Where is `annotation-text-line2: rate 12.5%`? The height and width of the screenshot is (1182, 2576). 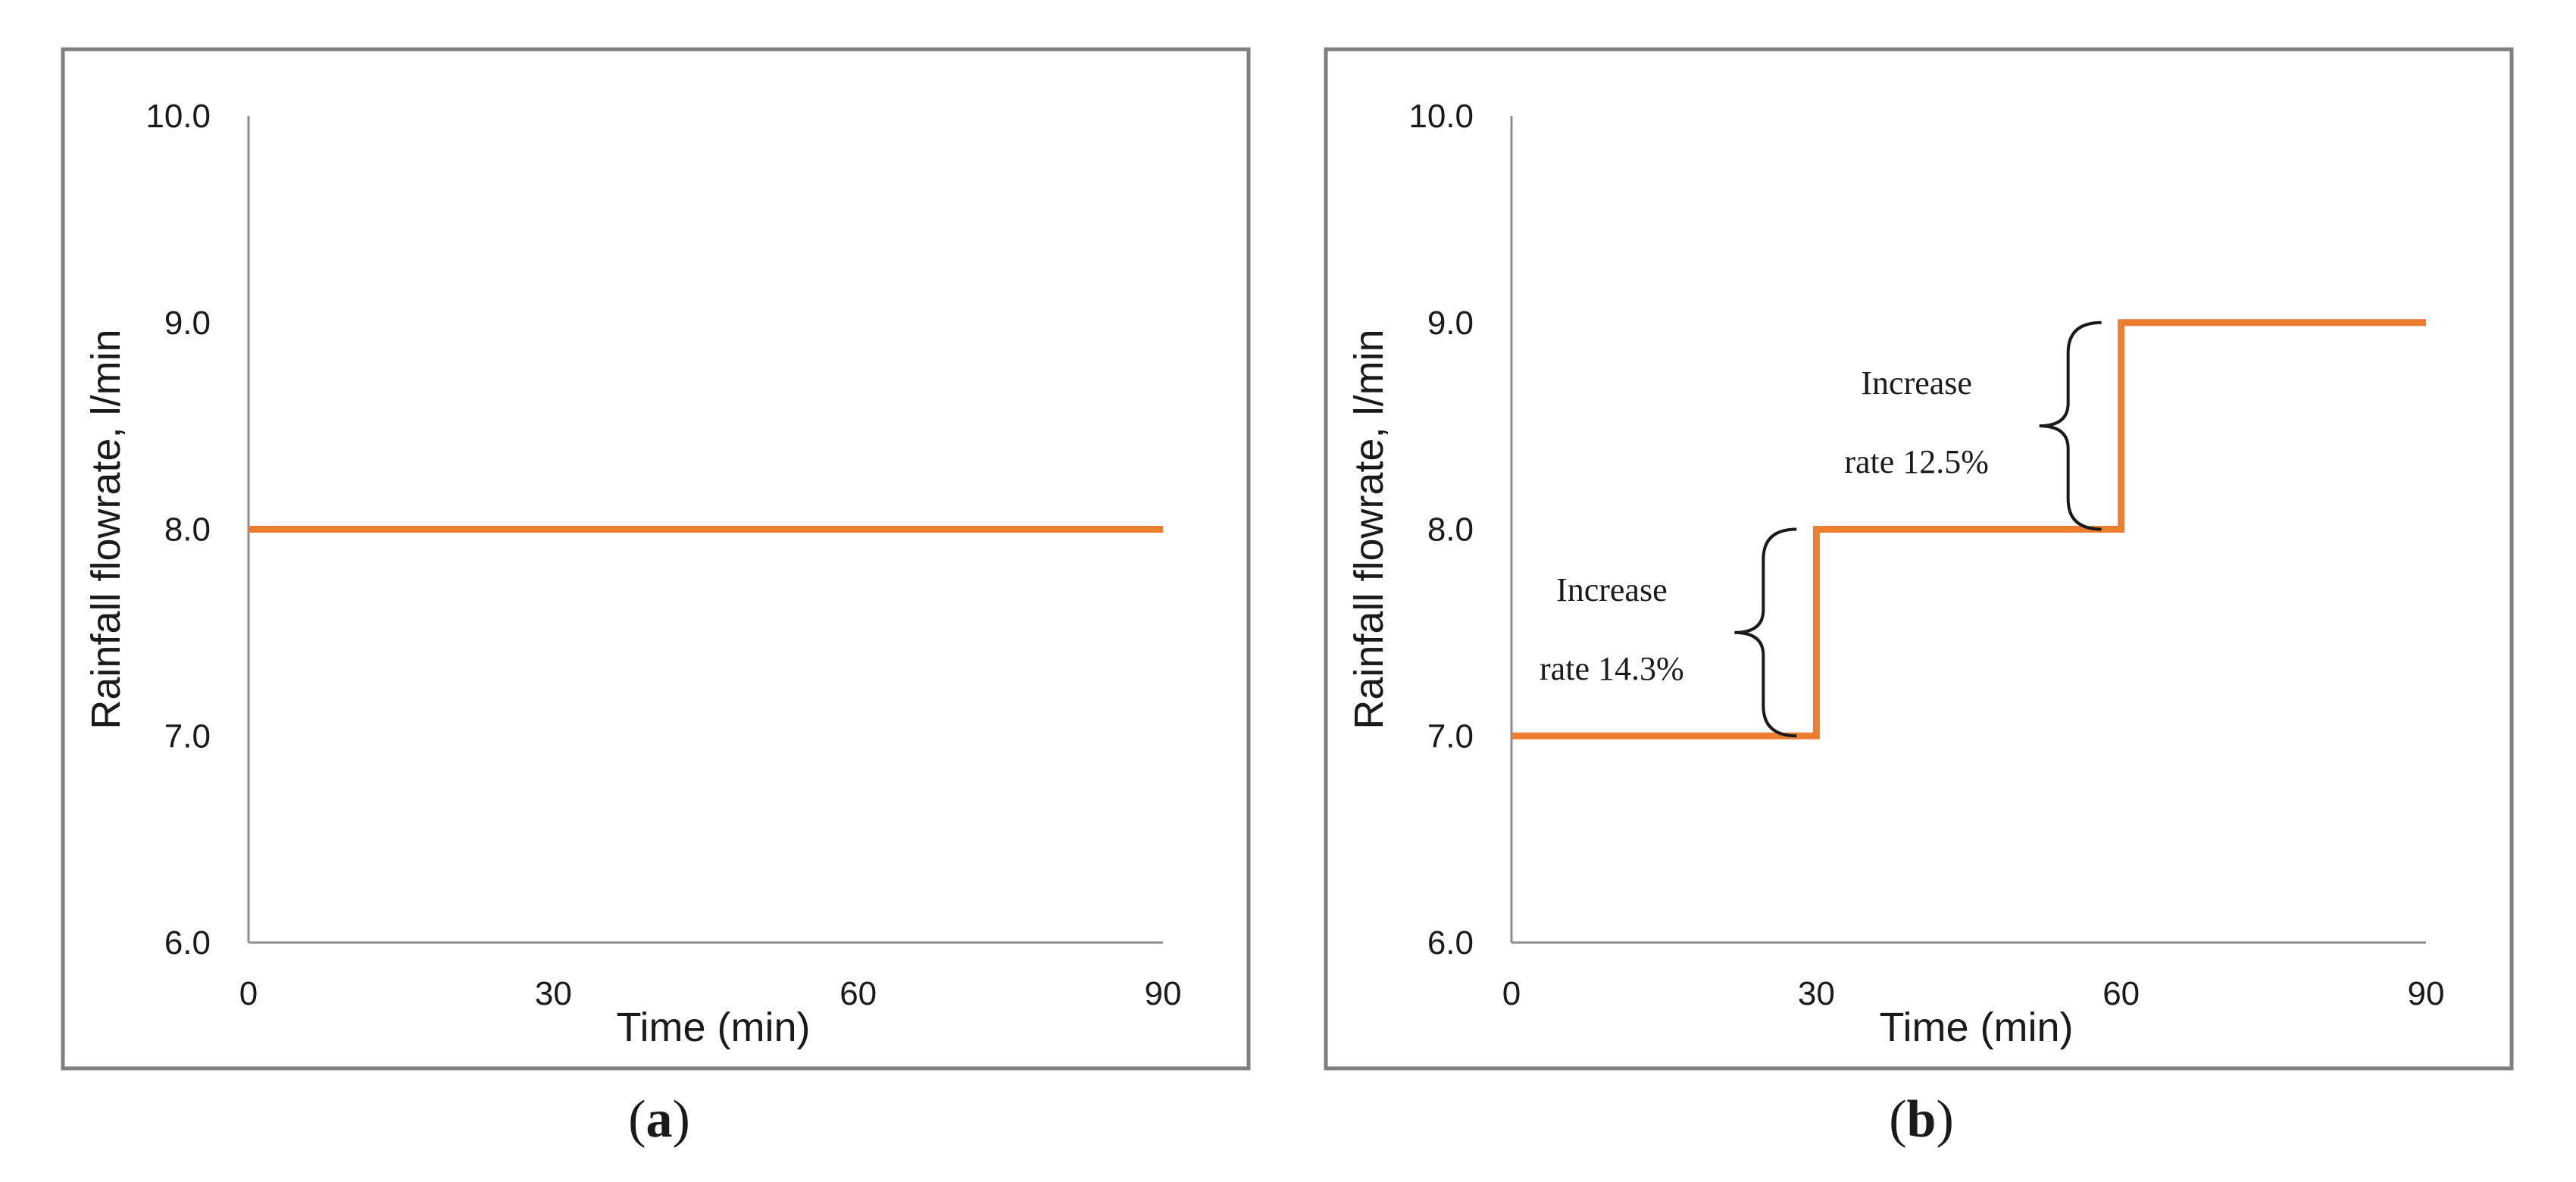 annotation-text-line2: rate 12.5% is located at coordinates (1917, 461).